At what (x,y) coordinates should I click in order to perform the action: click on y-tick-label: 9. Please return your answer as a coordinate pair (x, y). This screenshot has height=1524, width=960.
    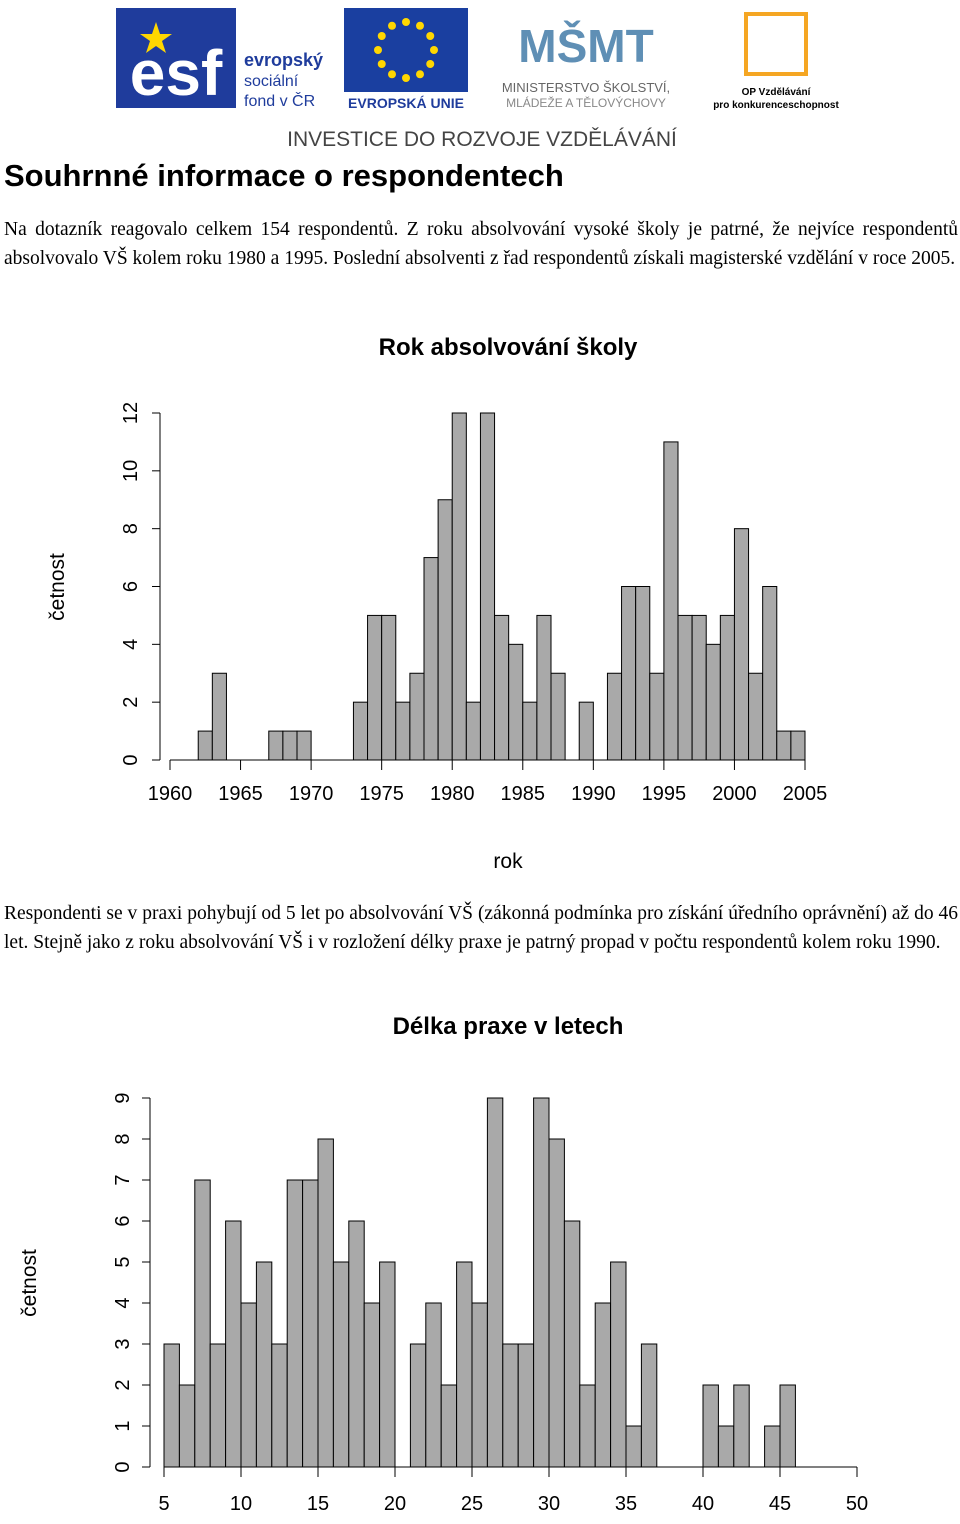
    Looking at the image, I should click on (123, 1097).